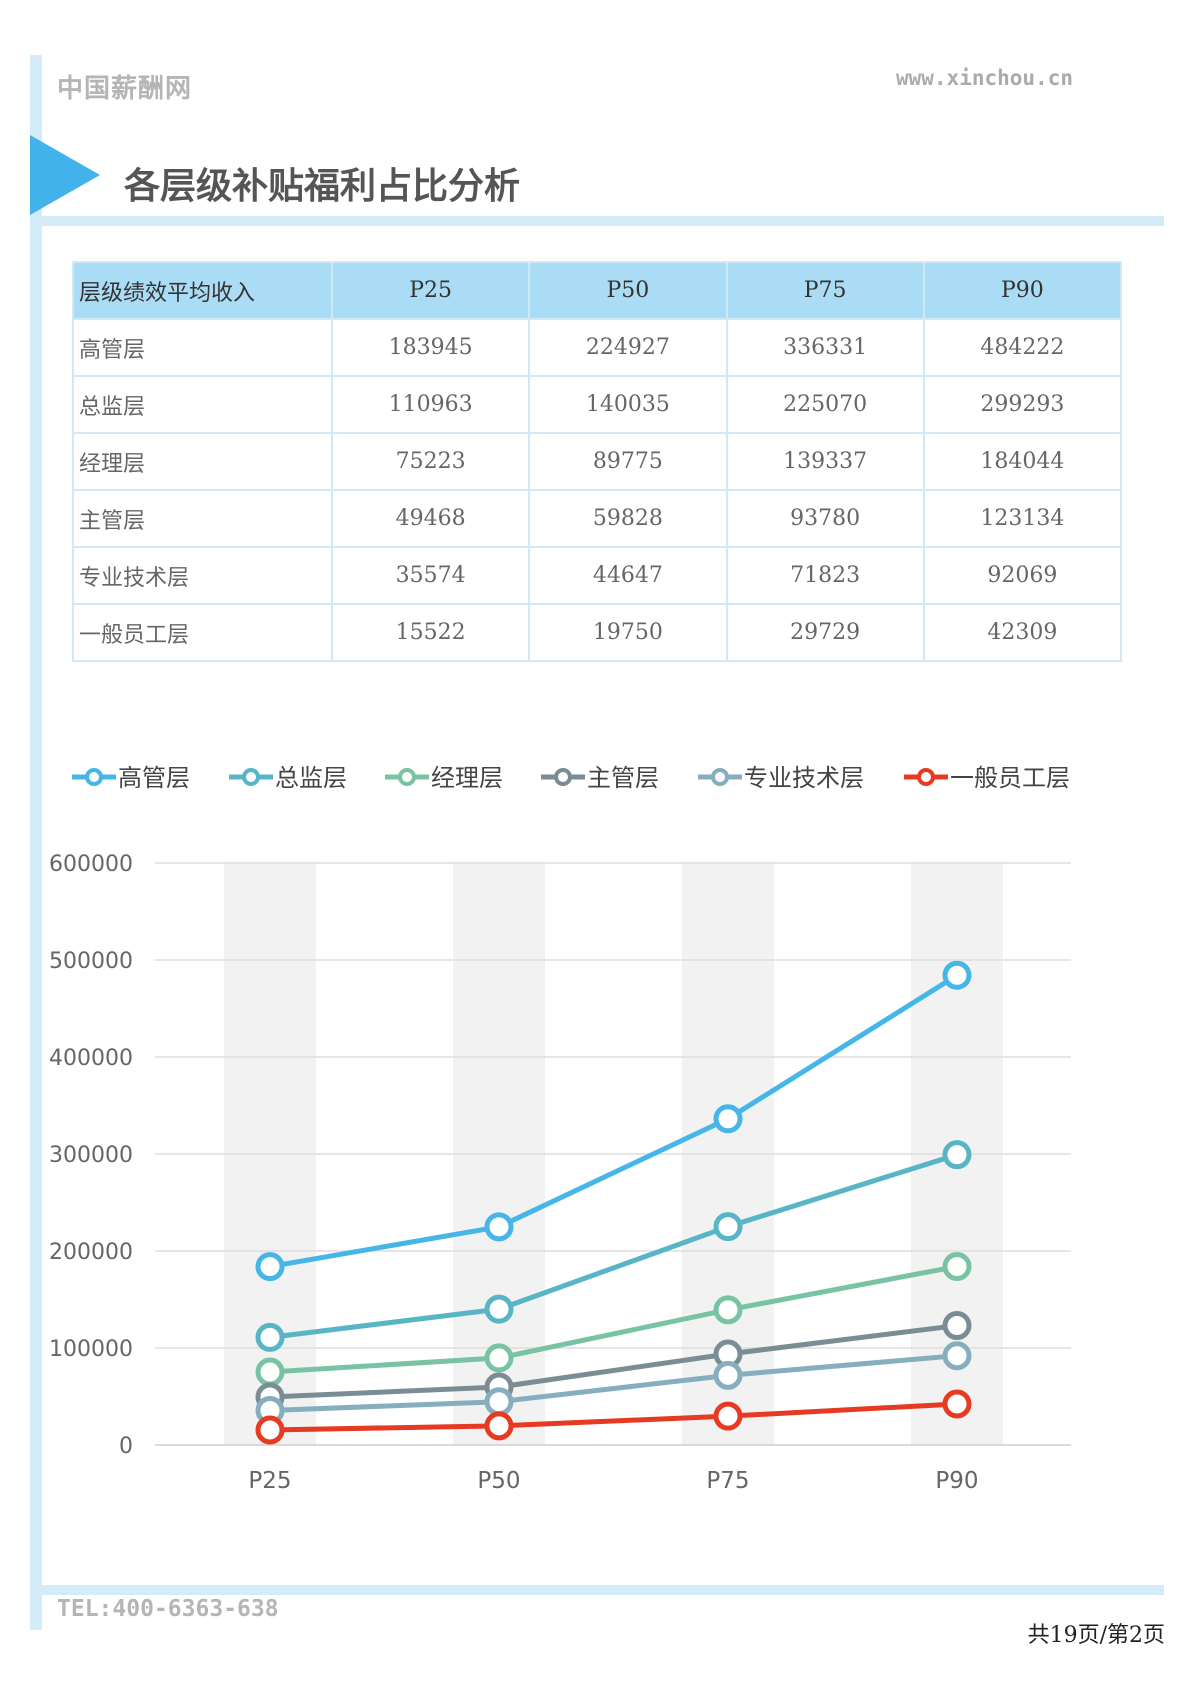 This screenshot has width=1191, height=1684. I want to click on table-cell: 44647, so click(628, 575).